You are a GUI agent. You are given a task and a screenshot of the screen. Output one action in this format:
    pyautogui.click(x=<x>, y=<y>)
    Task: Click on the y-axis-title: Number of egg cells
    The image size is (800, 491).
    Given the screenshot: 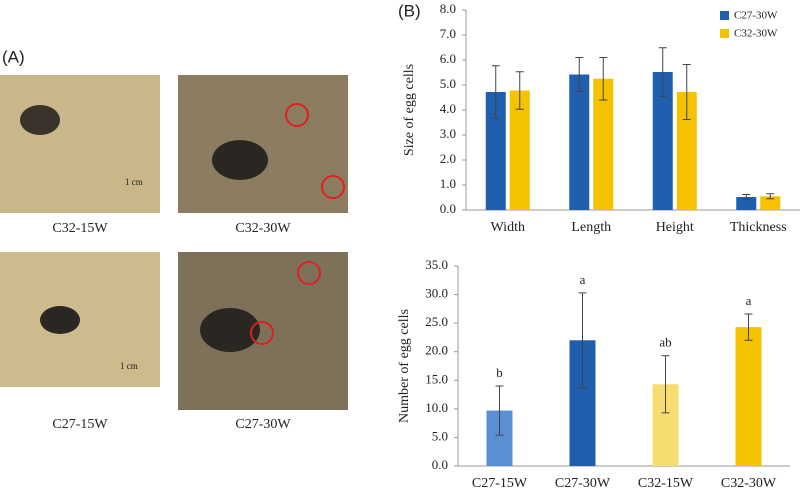 What is the action you would take?
    pyautogui.click(x=404, y=366)
    